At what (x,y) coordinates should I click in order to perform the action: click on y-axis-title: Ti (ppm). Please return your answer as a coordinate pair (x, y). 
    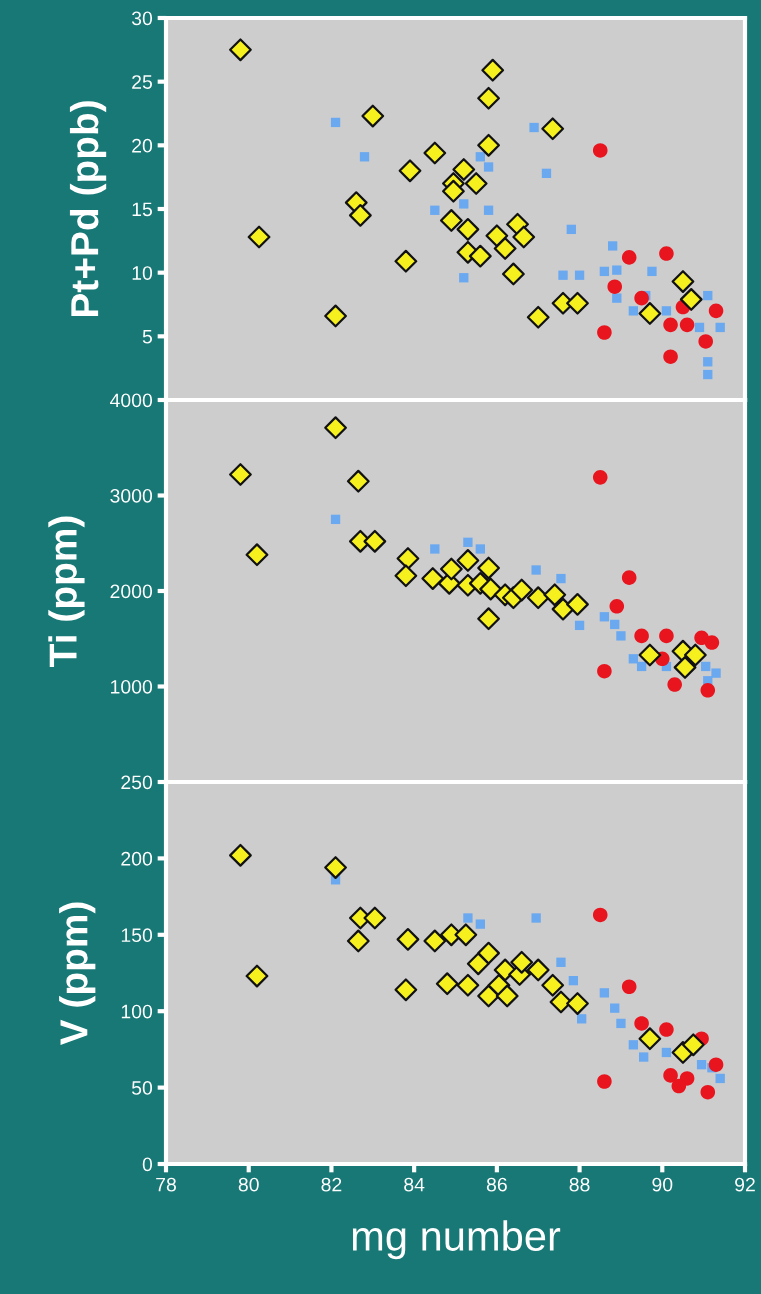
    Looking at the image, I should click on (66, 591).